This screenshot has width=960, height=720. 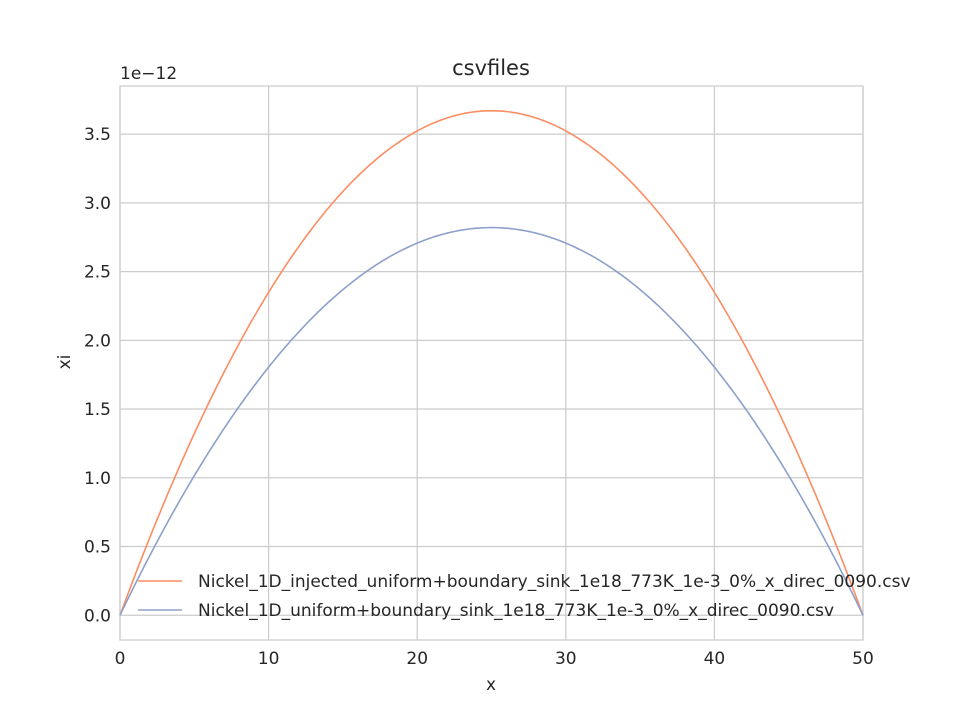 What do you see at coordinates (417, 659) in the screenshot?
I see `x-tick-label: 20` at bounding box center [417, 659].